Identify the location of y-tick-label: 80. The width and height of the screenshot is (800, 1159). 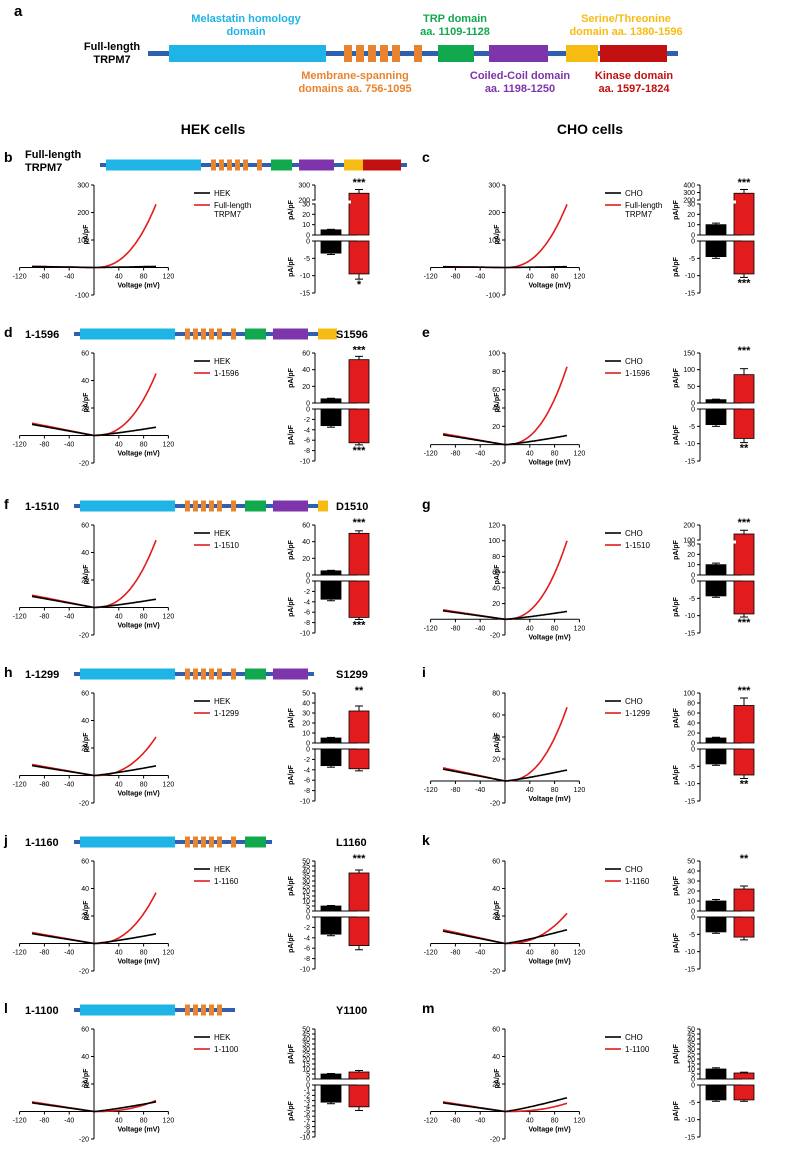
(496, 557).